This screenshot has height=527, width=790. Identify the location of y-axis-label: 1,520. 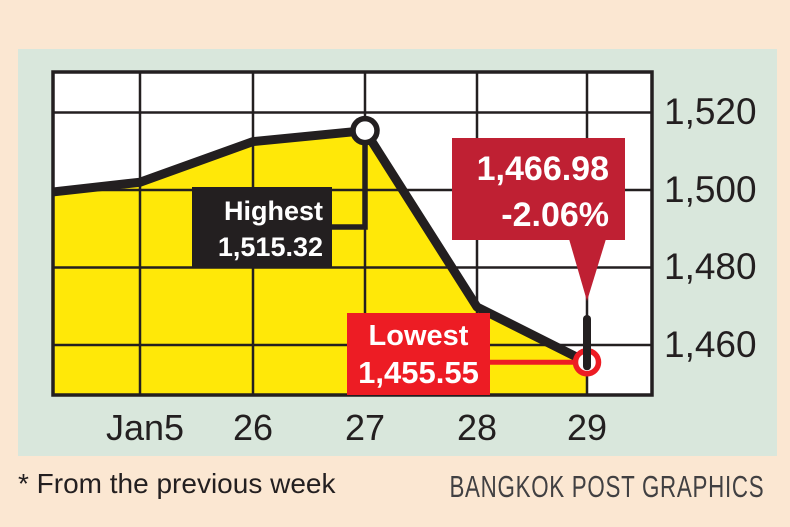
(710, 111).